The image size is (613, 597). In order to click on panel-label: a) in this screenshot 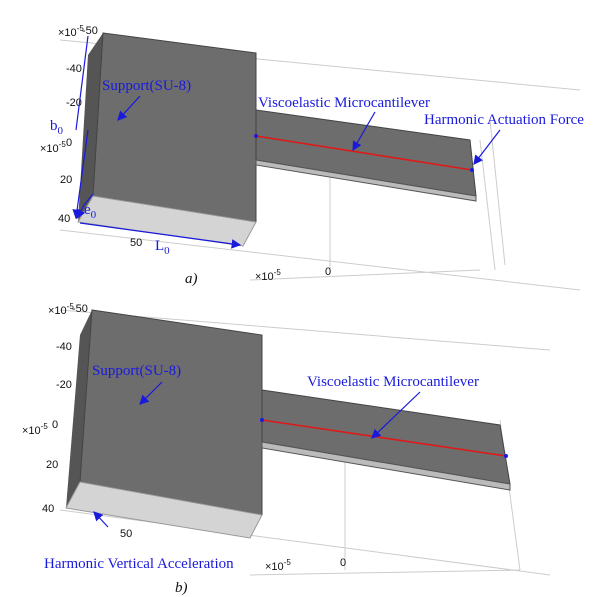, I will do `click(191, 279)`.